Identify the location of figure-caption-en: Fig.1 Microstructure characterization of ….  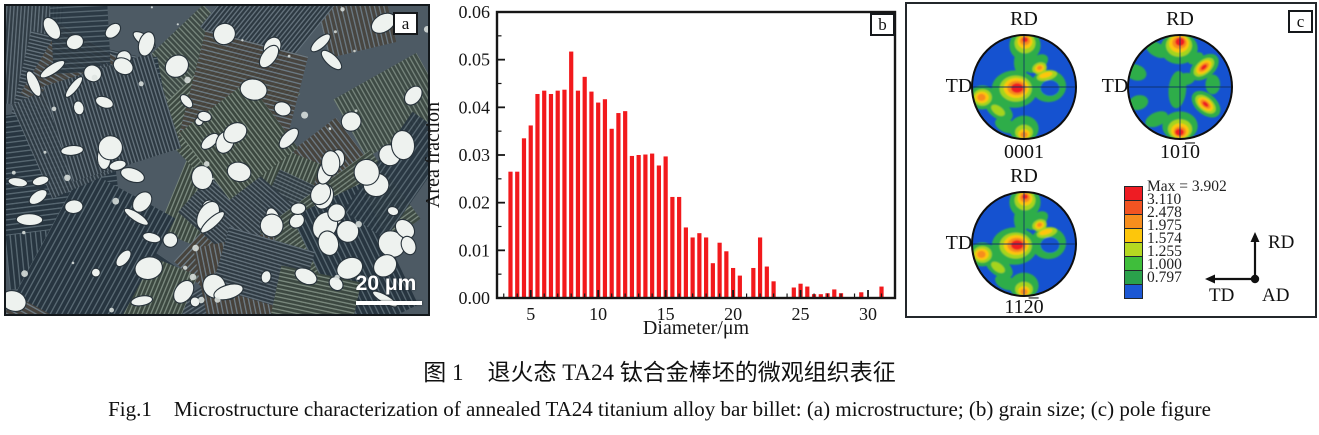
(659, 409).